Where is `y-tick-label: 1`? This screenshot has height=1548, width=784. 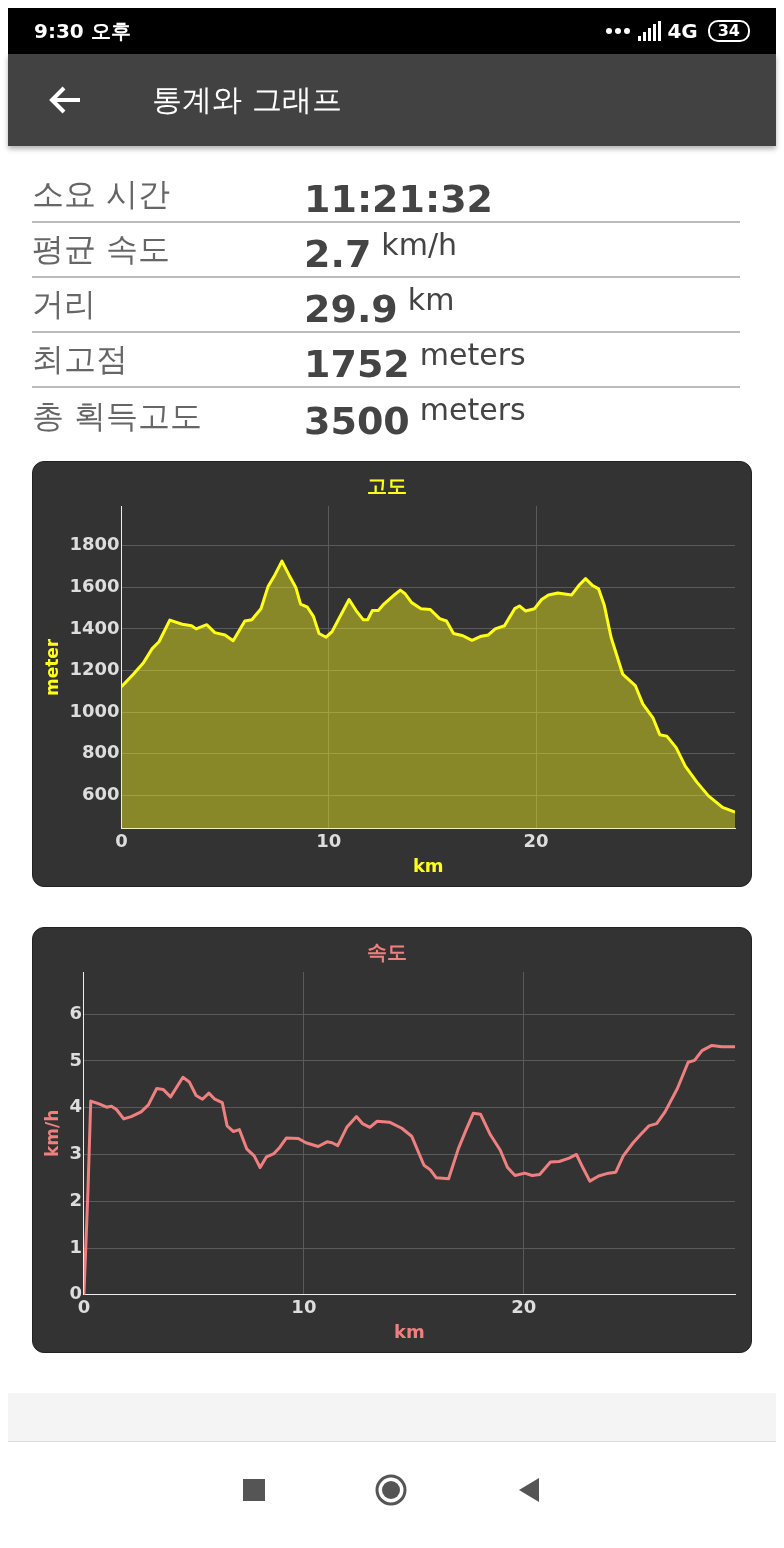 y-tick-label: 1 is located at coordinates (75, 1246).